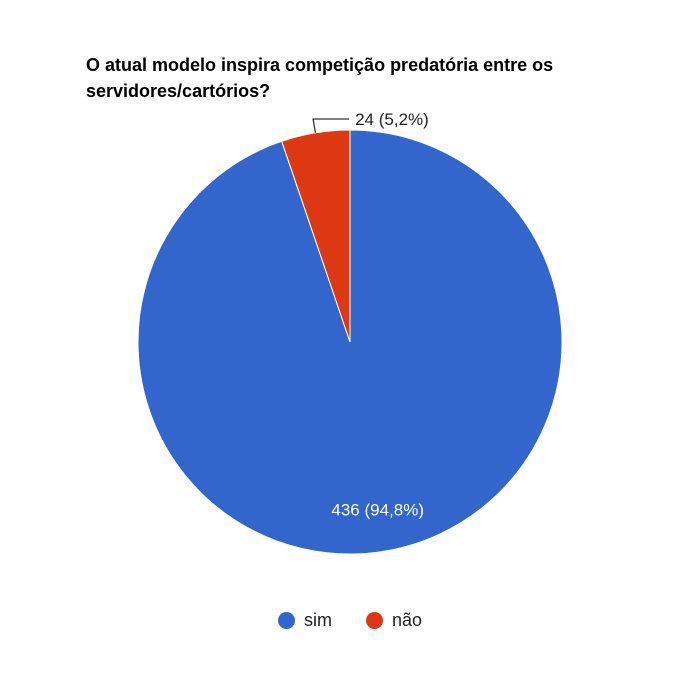  I want to click on pie-slice-nao, so click(316, 236).